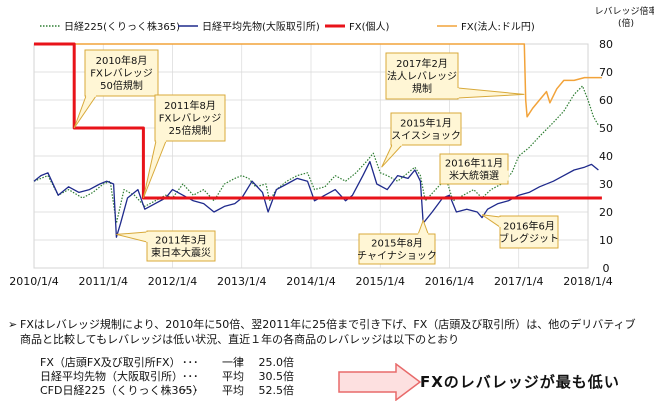  What do you see at coordinates (606, 184) in the screenshot?
I see `y-tick-label: 30` at bounding box center [606, 184].